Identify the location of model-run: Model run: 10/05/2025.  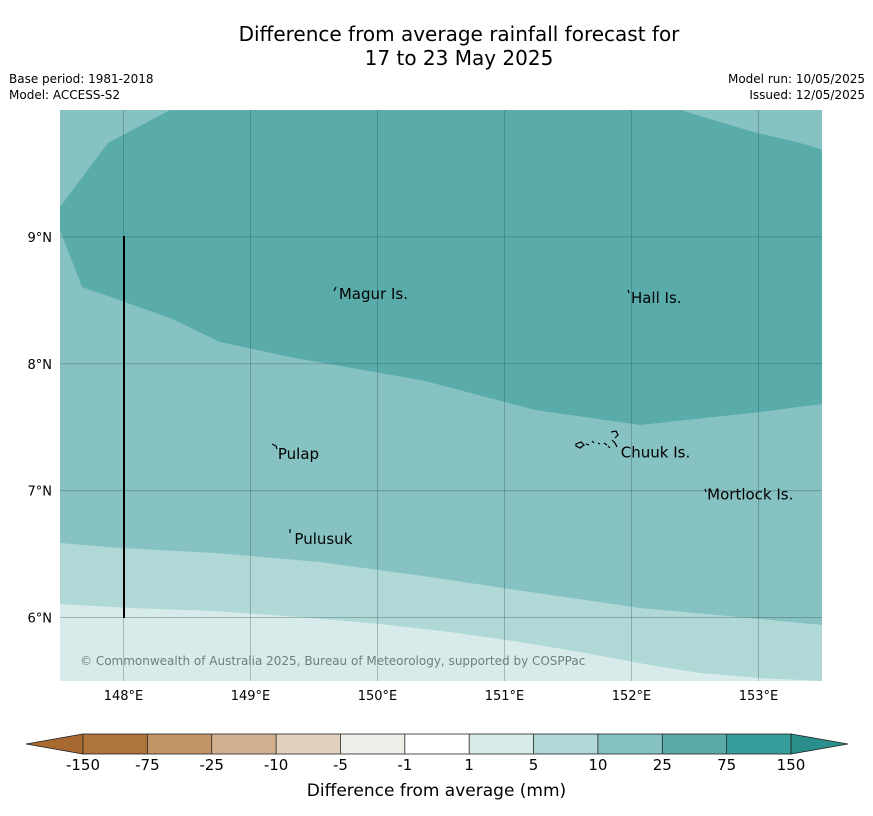
(796, 79).